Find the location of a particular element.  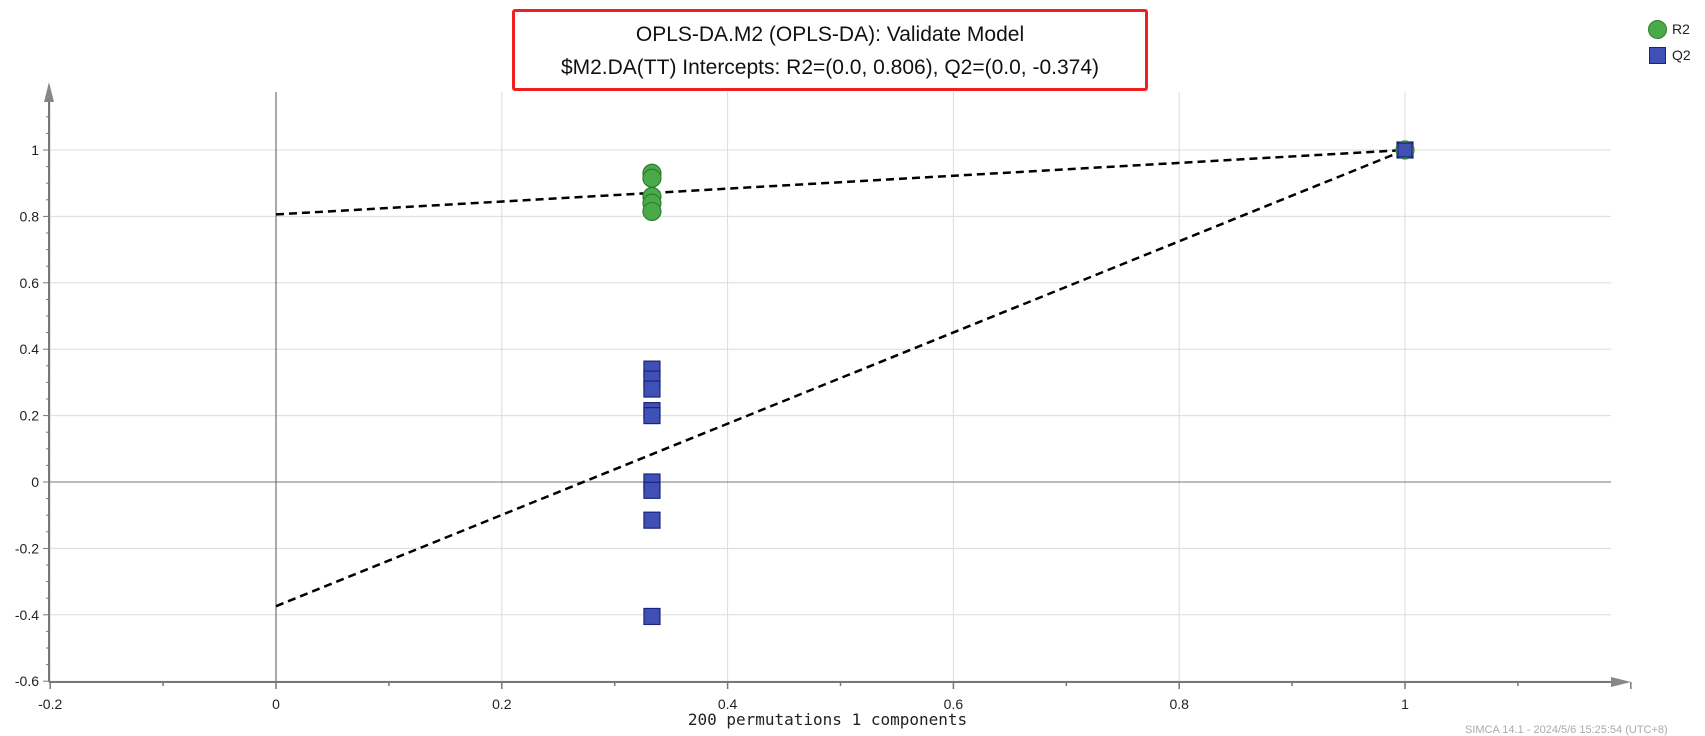

legend: R2 Q2 is located at coordinates (1669, 42).